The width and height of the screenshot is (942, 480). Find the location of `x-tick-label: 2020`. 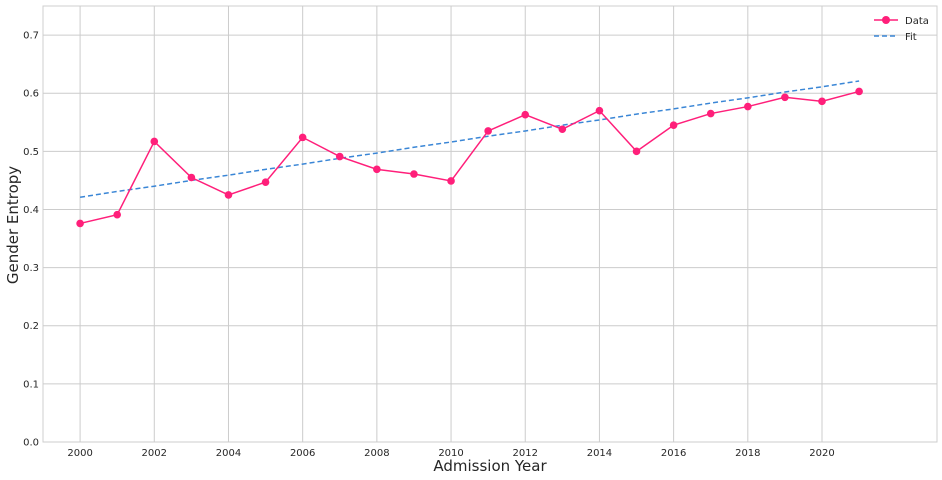

x-tick-label: 2020 is located at coordinates (821, 453).